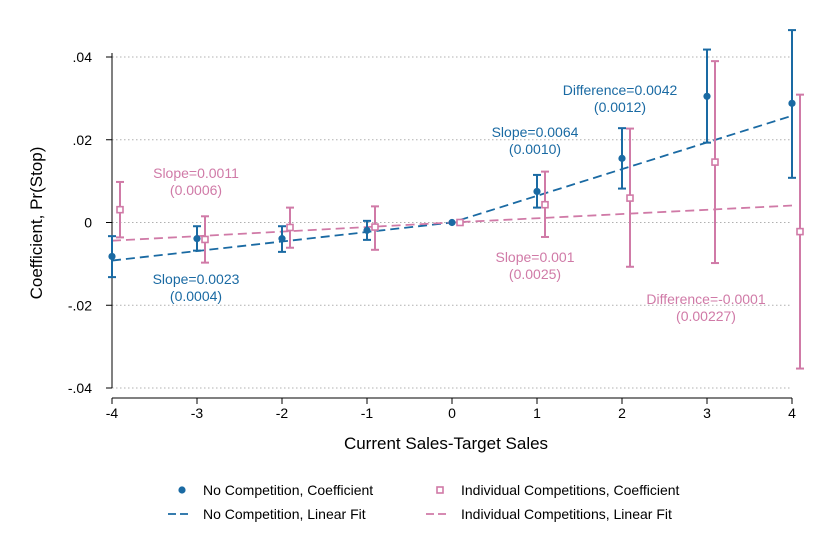 This screenshot has height=557, width=828. What do you see at coordinates (535, 274) in the screenshot?
I see `annotation-label: (0.0025)` at bounding box center [535, 274].